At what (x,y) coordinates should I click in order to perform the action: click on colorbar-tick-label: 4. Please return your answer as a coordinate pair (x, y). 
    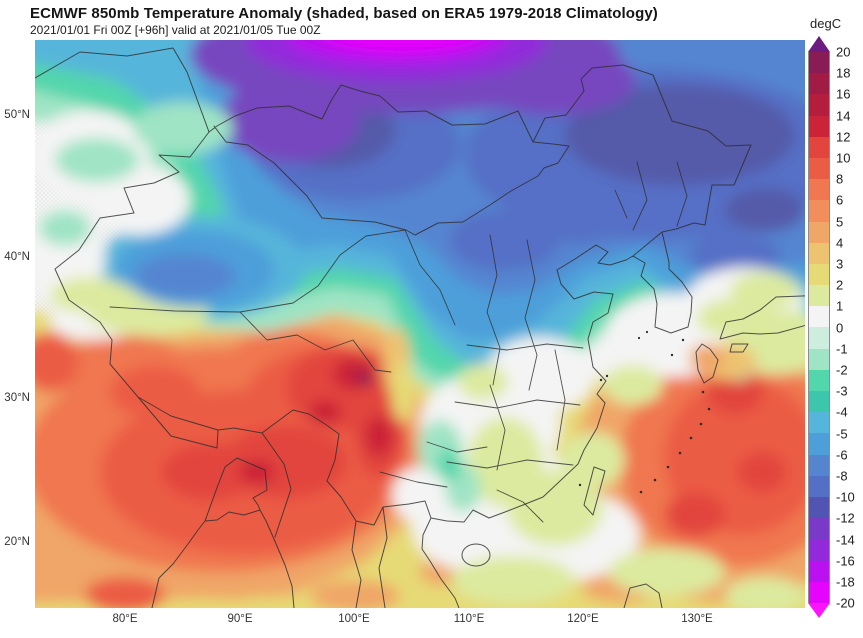
    Looking at the image, I should click on (840, 243).